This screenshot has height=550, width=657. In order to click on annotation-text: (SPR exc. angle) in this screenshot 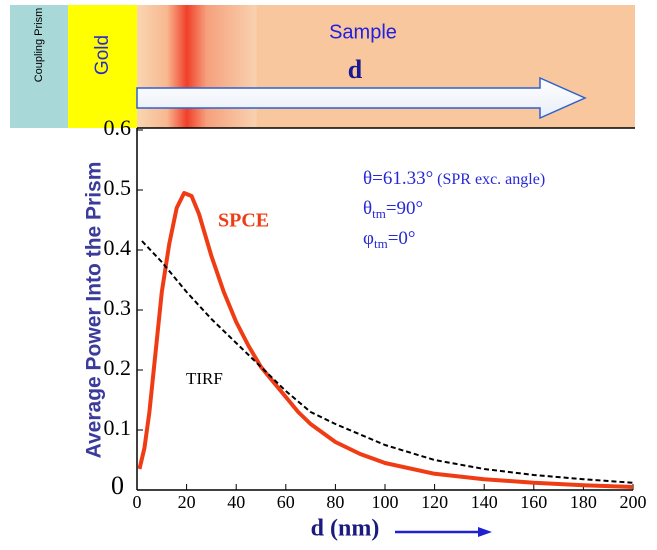, I will do `click(489, 179)`.